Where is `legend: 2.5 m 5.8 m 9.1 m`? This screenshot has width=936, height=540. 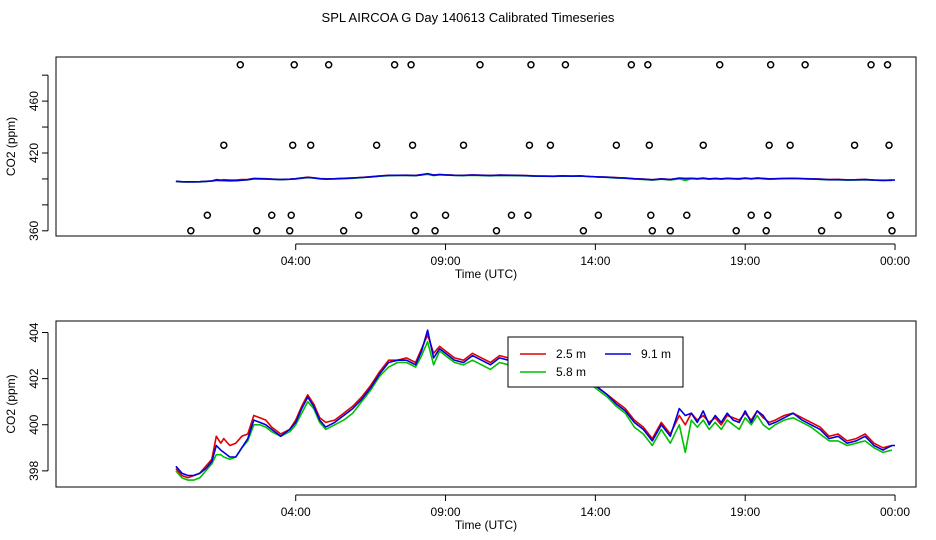 legend: 2.5 m 5.8 m 9.1 m is located at coordinates (595, 362).